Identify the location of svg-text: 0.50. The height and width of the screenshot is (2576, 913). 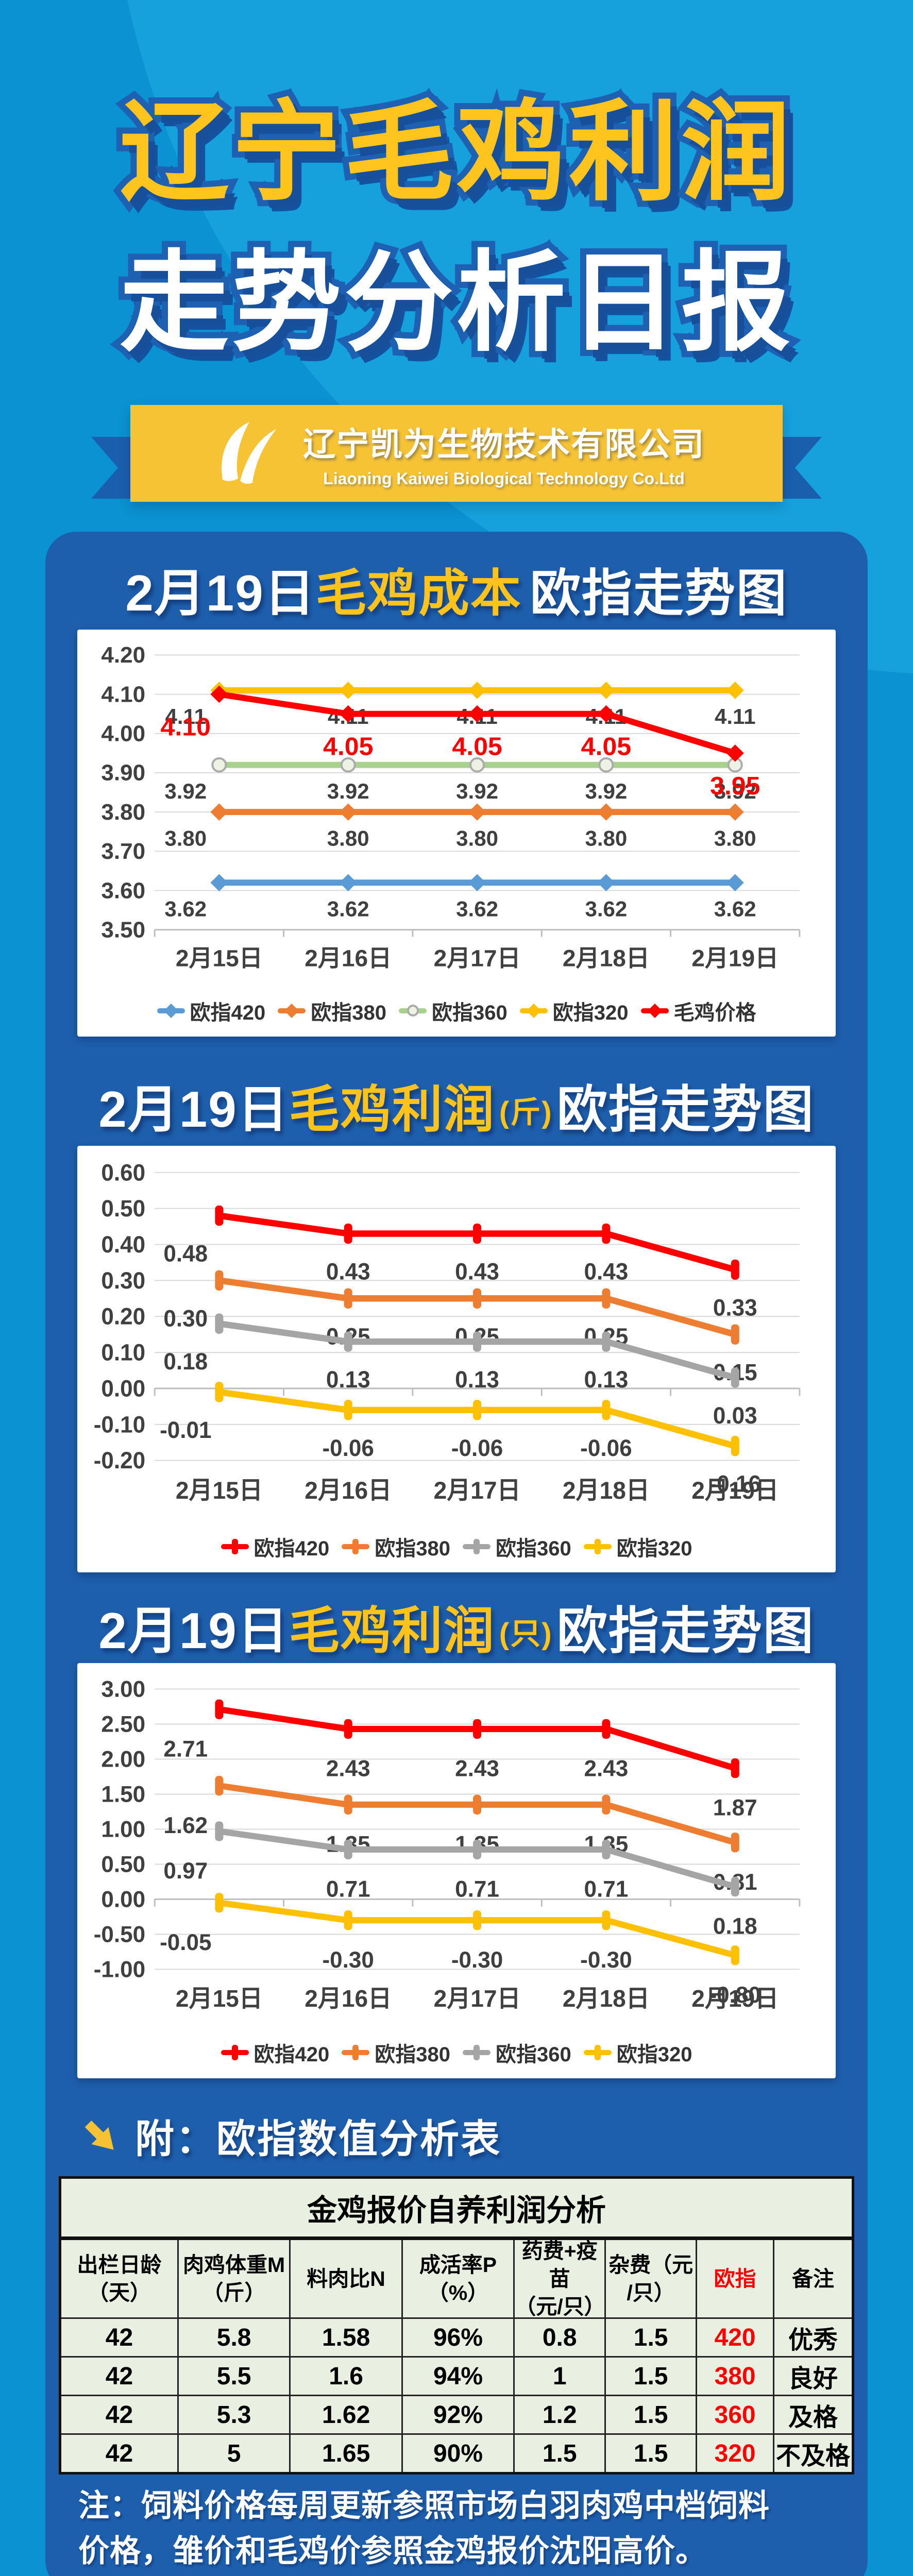
(123, 1208).